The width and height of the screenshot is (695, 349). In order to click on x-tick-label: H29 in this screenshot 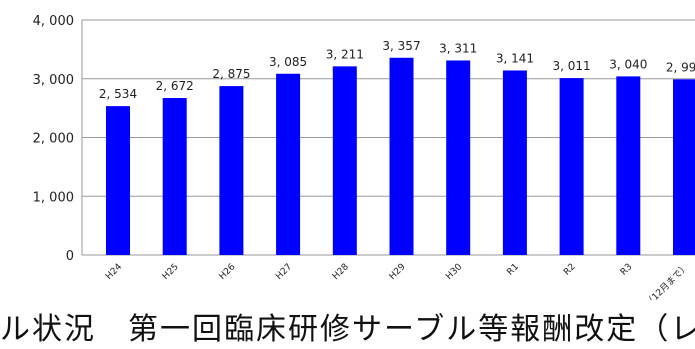, I will do `click(398, 272)`.